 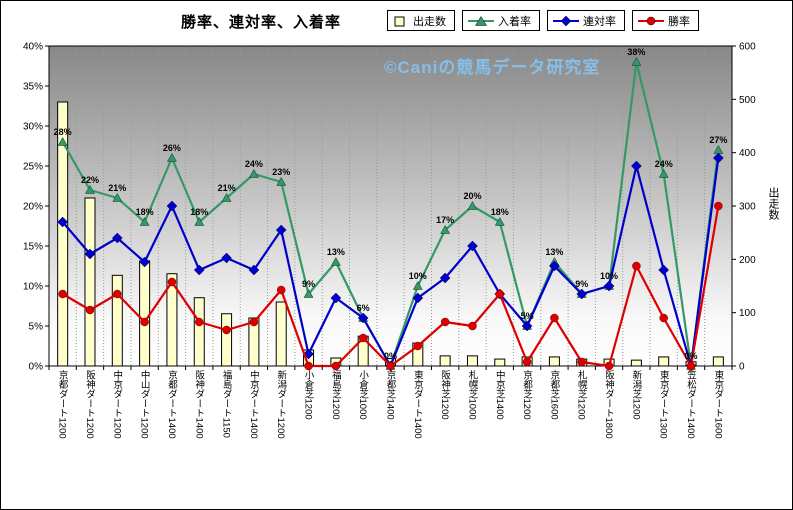 I want to click on x-axis-label: 東京ダート1300, so click(x=663, y=404).